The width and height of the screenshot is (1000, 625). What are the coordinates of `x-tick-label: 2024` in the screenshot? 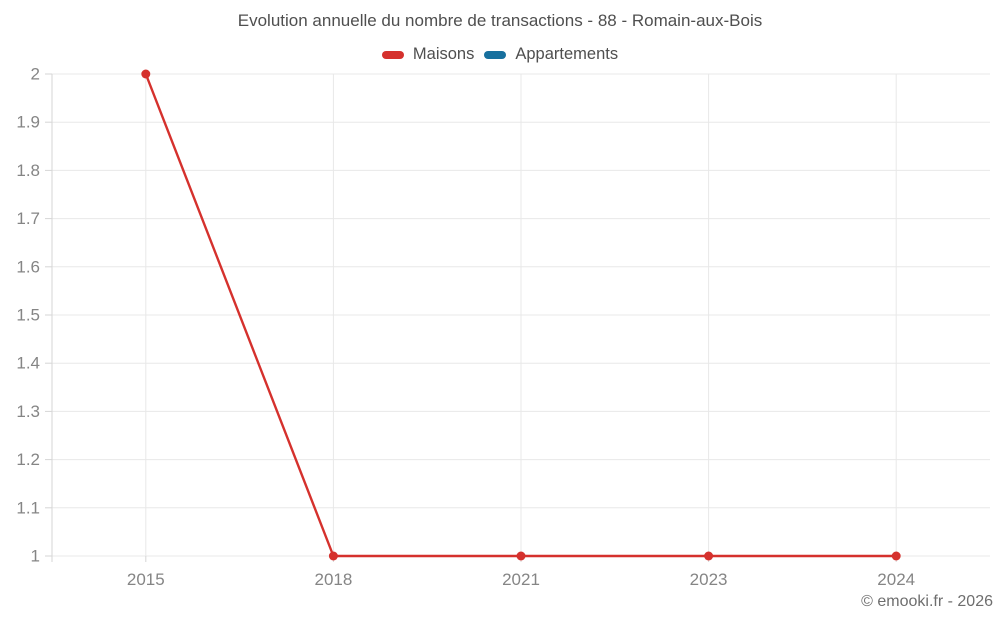 It's located at (896, 579).